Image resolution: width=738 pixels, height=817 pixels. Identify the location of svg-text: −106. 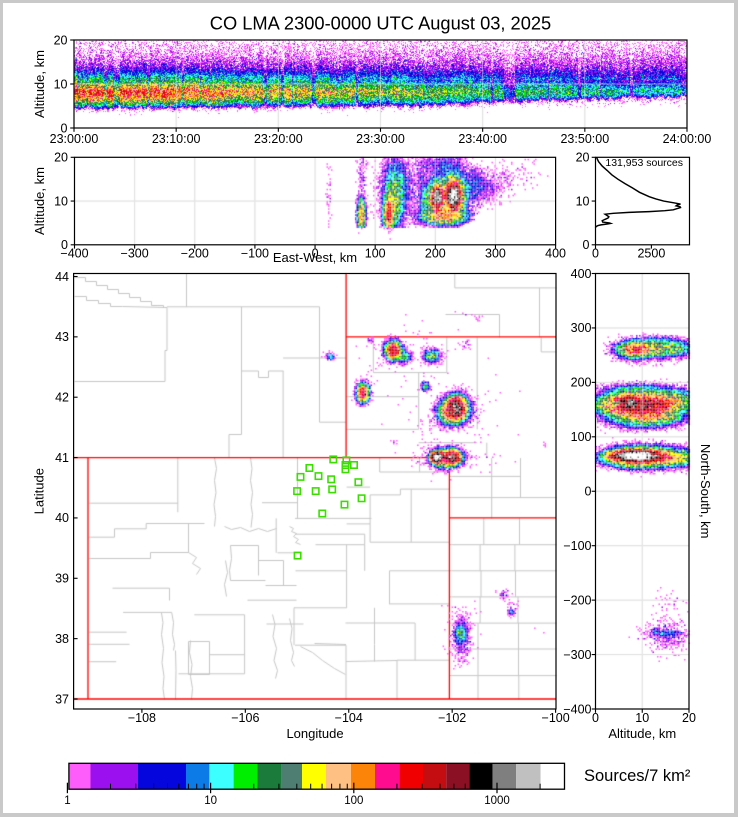
(245, 718).